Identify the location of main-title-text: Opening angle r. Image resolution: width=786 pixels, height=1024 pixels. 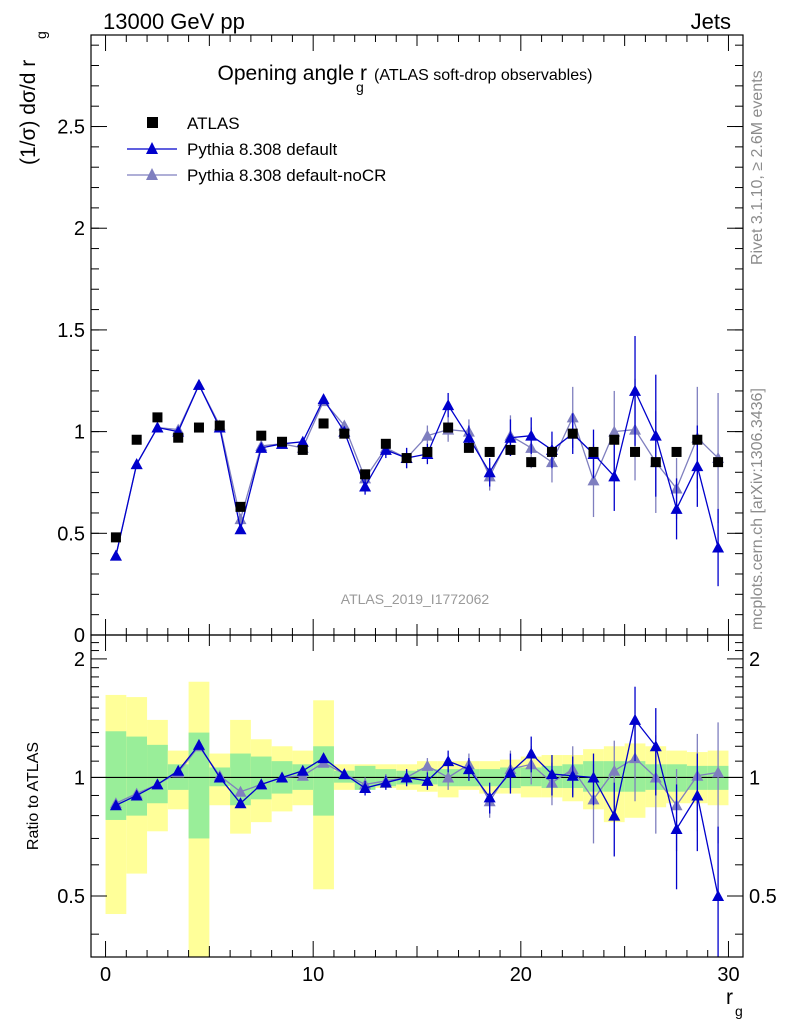
(292, 73).